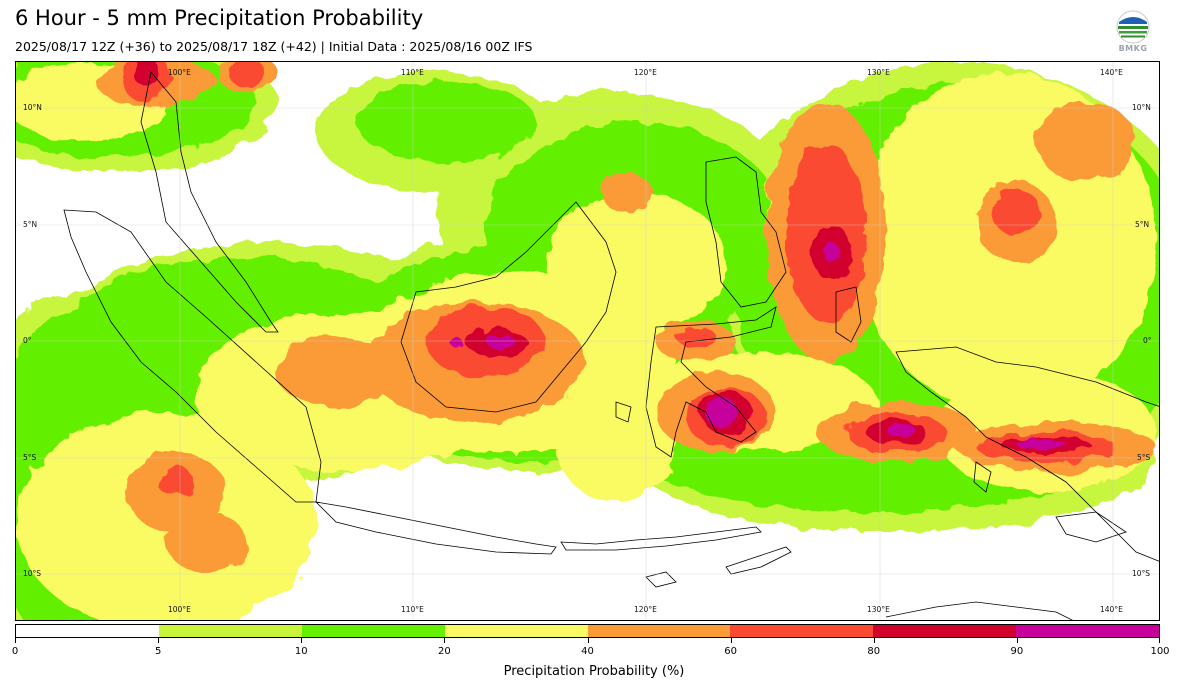  I want to click on lon-label-top: 130°E, so click(878, 72).